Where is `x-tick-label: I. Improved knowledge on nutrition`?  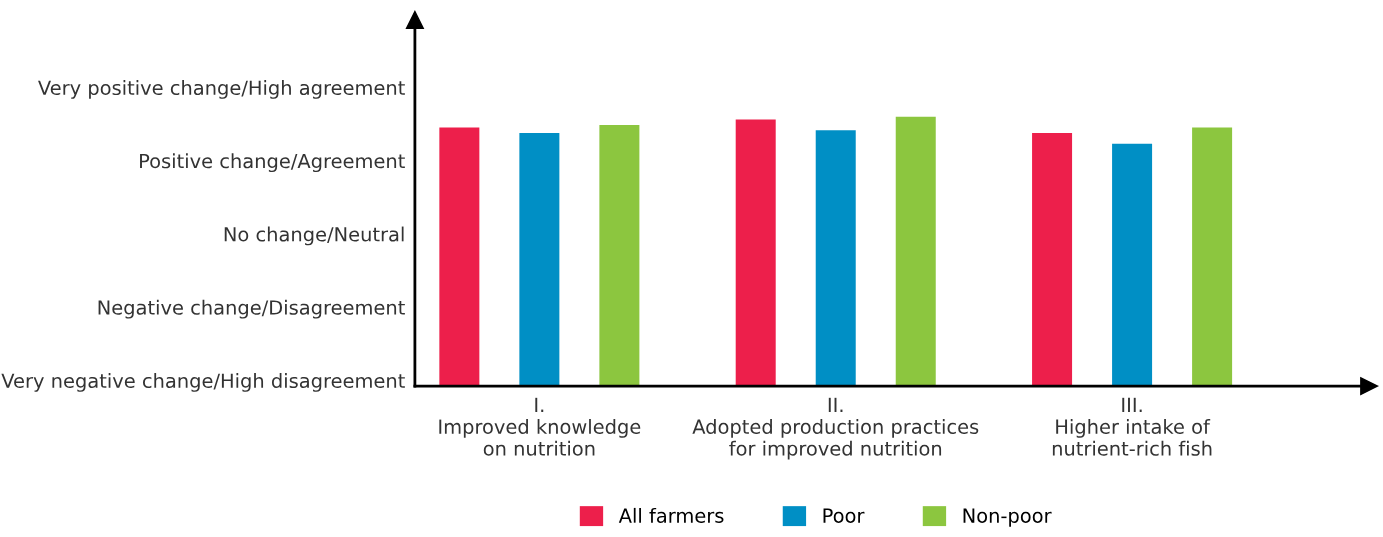 x-tick-label: I. Improved knowledge on nutrition is located at coordinates (540, 426).